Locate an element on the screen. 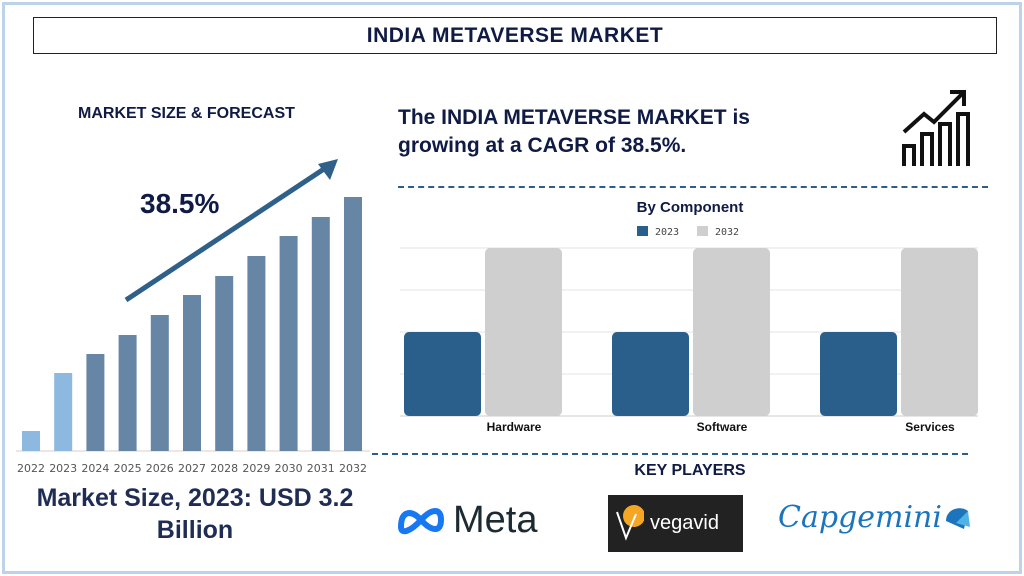 This screenshot has height=576, width=1024. bar-hardware-2032 is located at coordinates (523, 332).